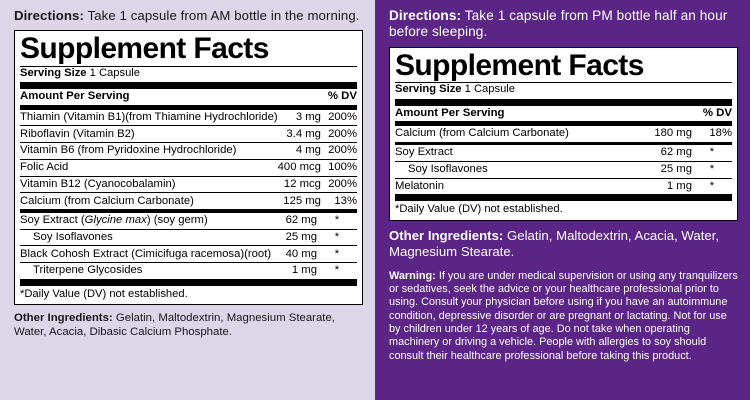 The height and width of the screenshot is (400, 750). Describe the element at coordinates (53, 72) in the screenshot. I see `am-serving-size-label: Serving Size` at that location.